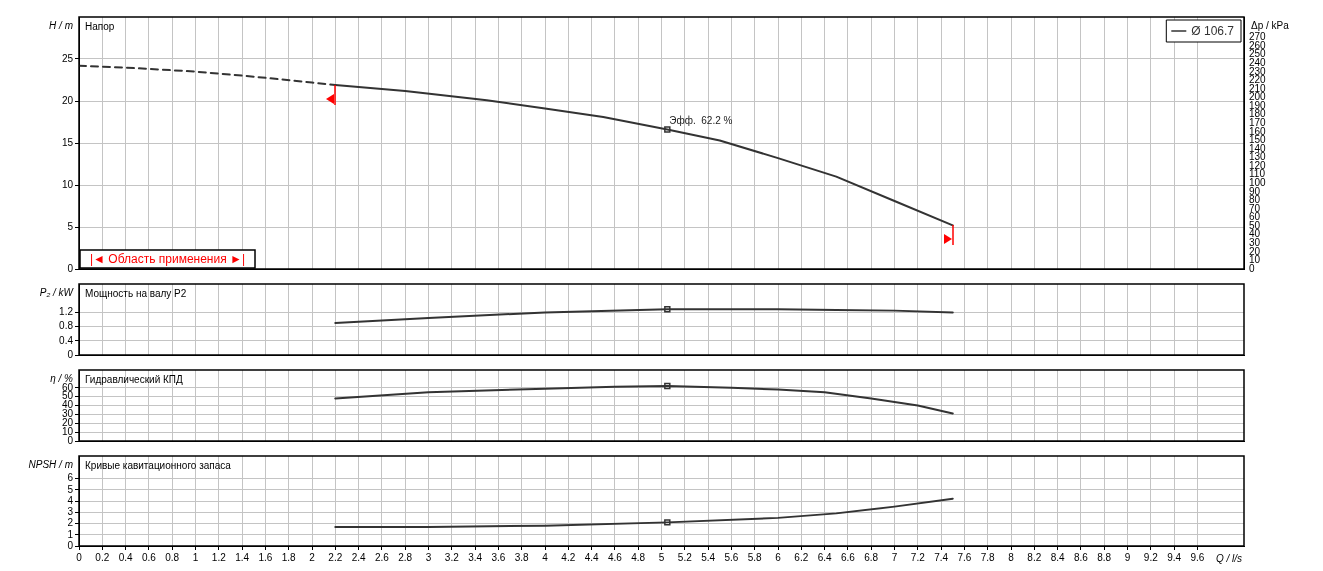 This screenshot has width=1323, height=571. I want to click on y-tick-label: 6, so click(70, 478).